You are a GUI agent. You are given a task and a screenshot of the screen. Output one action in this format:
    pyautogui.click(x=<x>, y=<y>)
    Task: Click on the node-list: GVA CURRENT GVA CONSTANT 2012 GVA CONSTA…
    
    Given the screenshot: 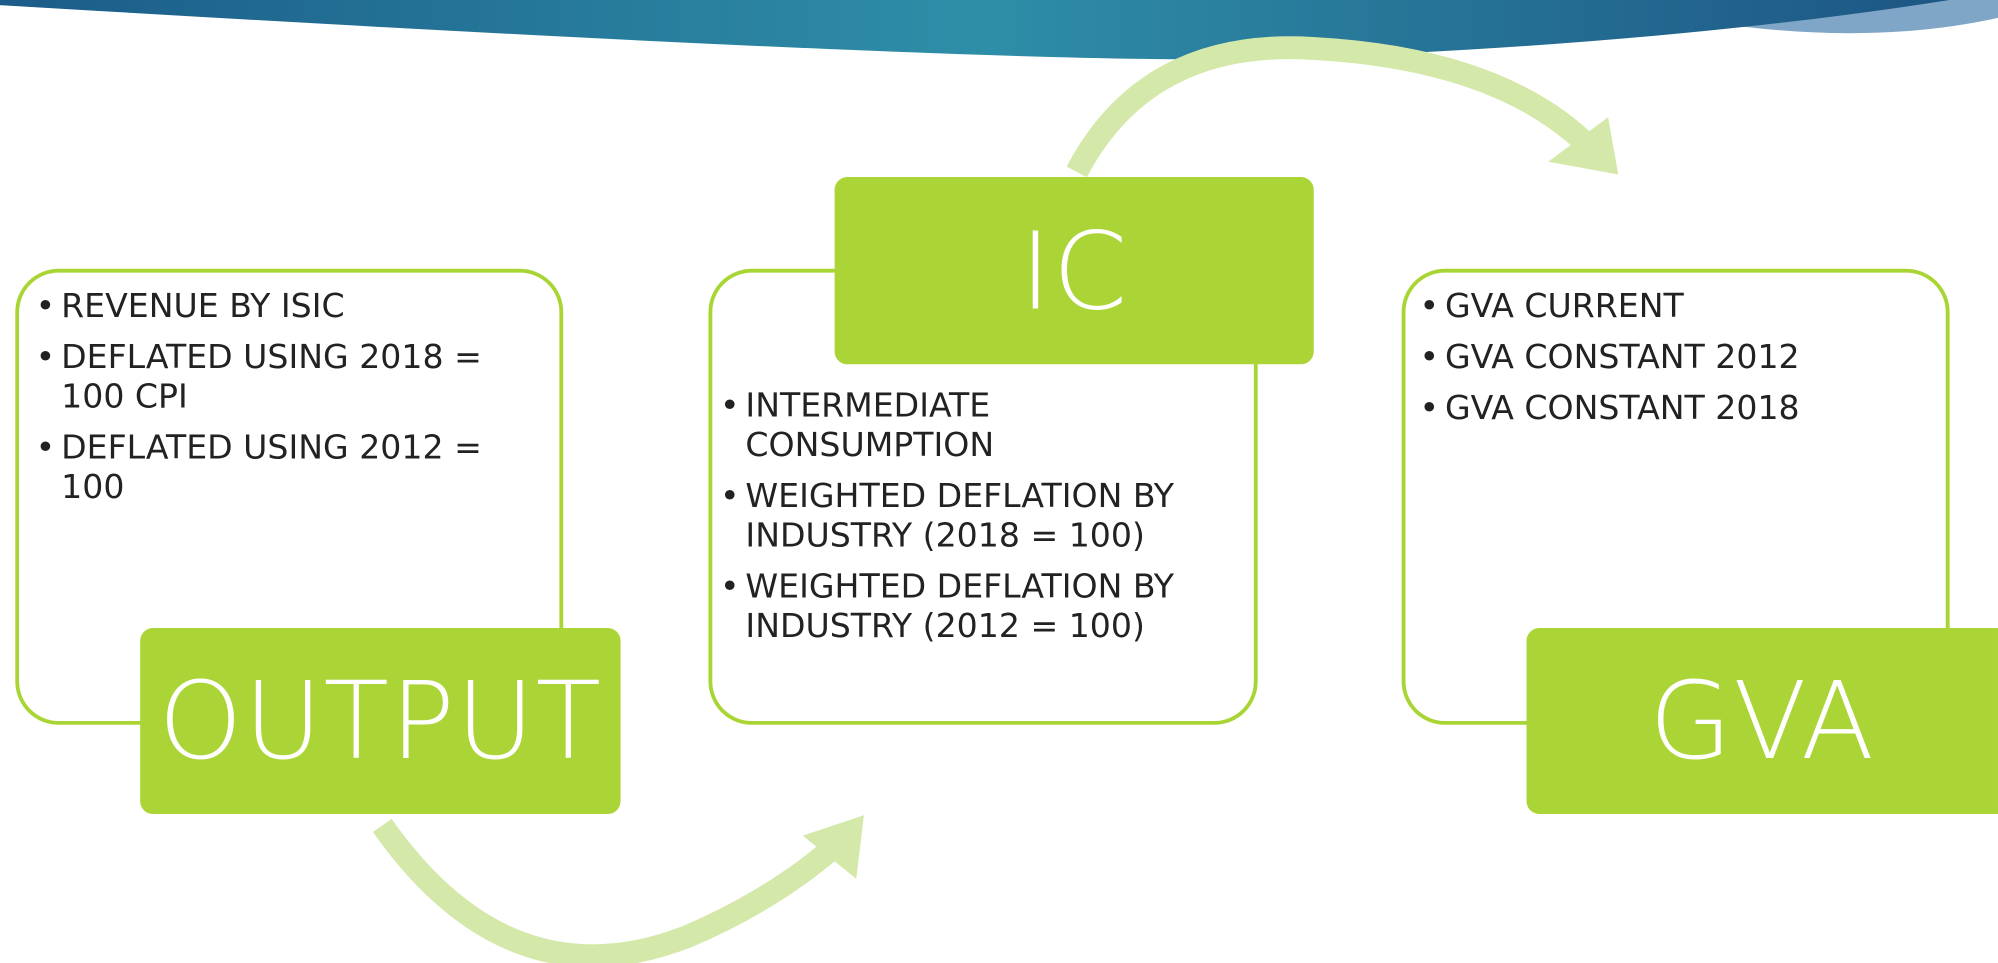 What is the action you would take?
    pyautogui.click(x=1680, y=364)
    